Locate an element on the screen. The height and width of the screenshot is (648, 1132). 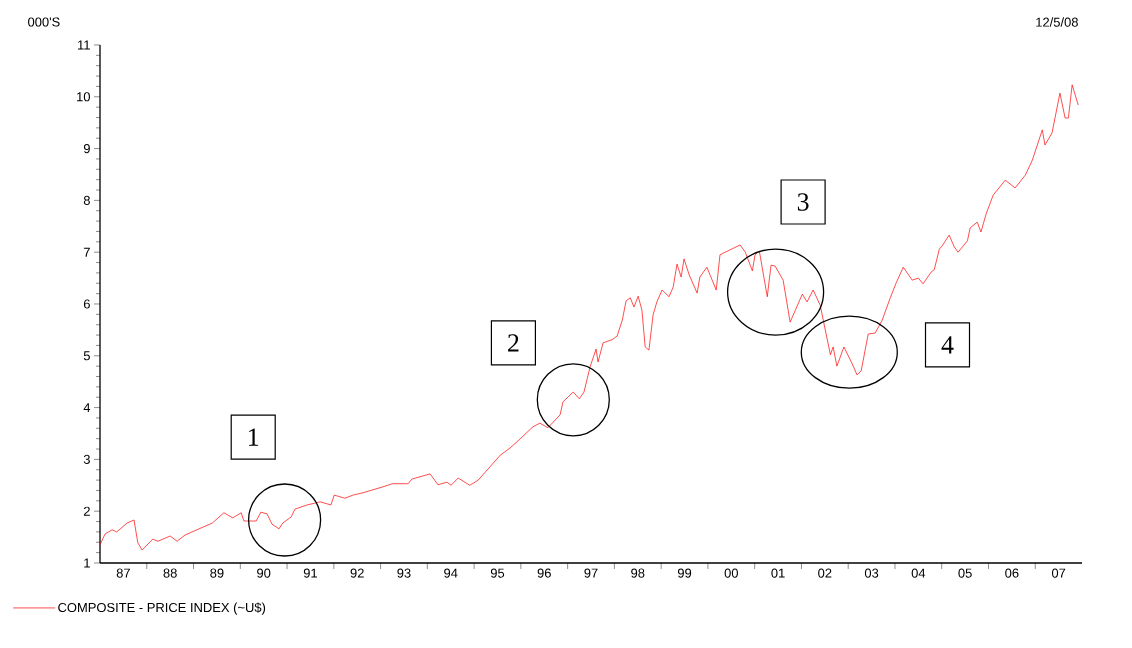
y-tick-label: 1 is located at coordinates (87, 563).